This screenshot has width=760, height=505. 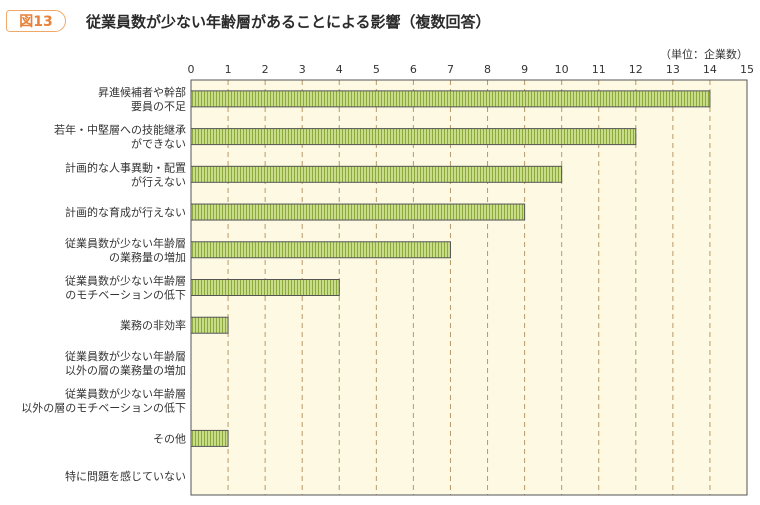 What do you see at coordinates (103, 408) in the screenshot?
I see `category-label: 以外の層のモチベーションの低下` at bounding box center [103, 408].